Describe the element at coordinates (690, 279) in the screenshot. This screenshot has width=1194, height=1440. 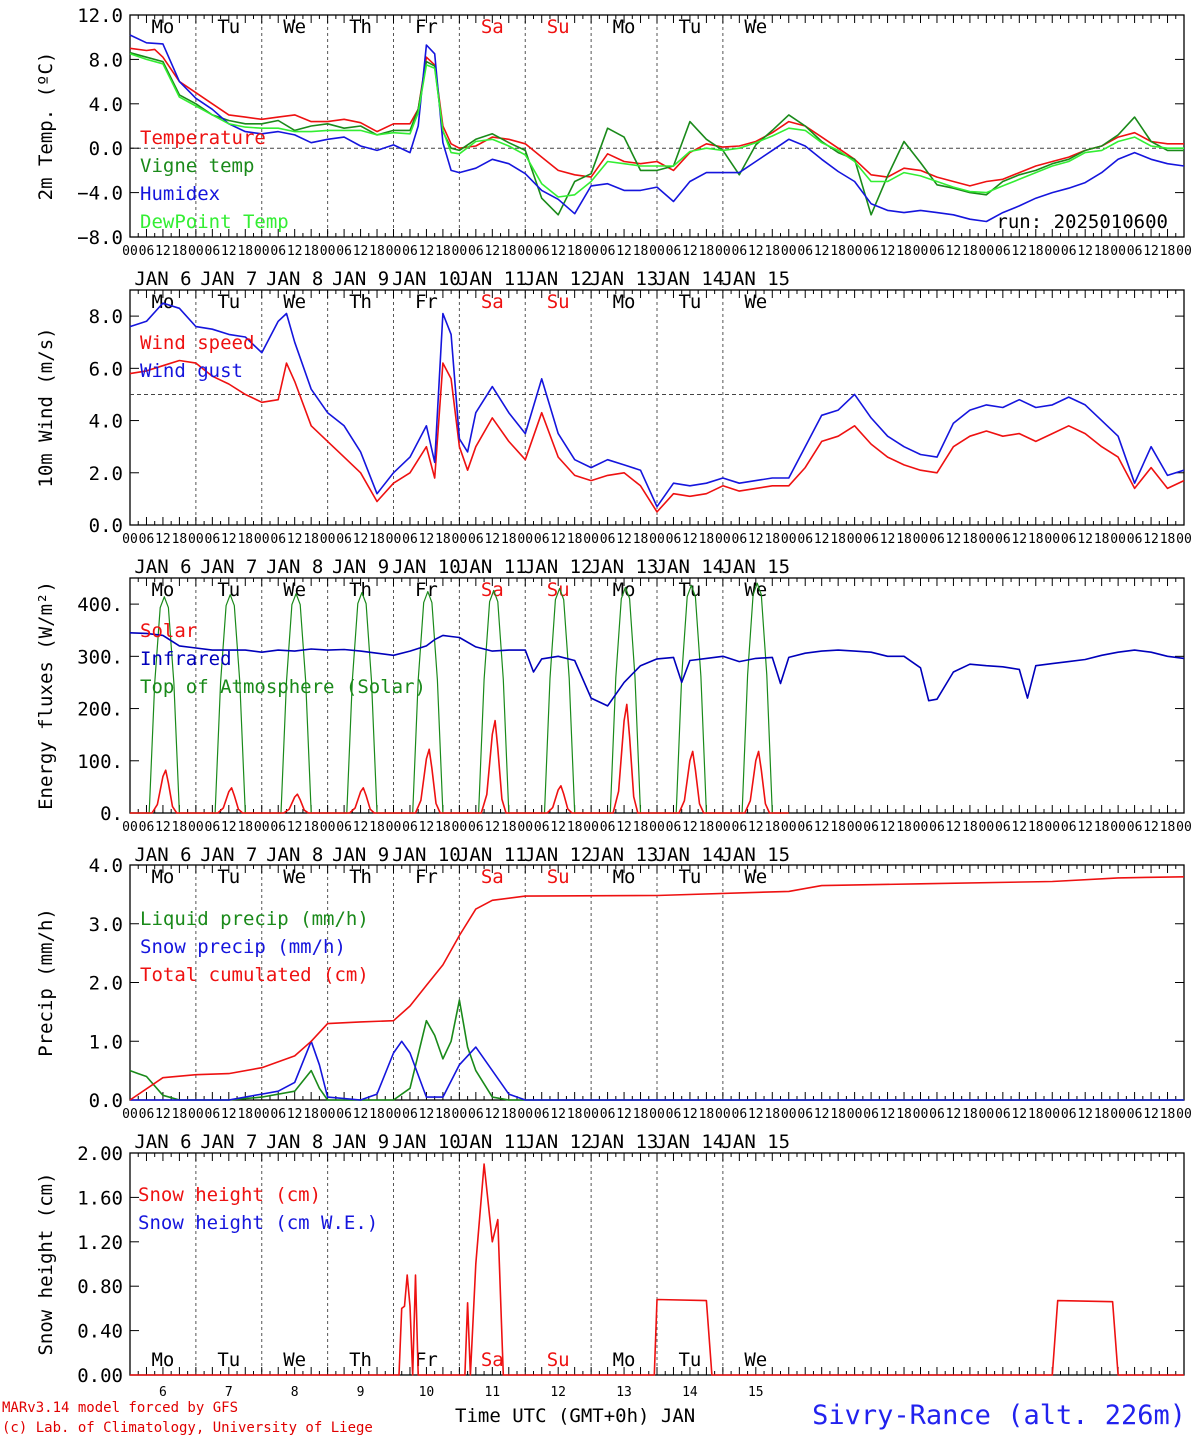
I see `date-label: JAN 14` at that location.